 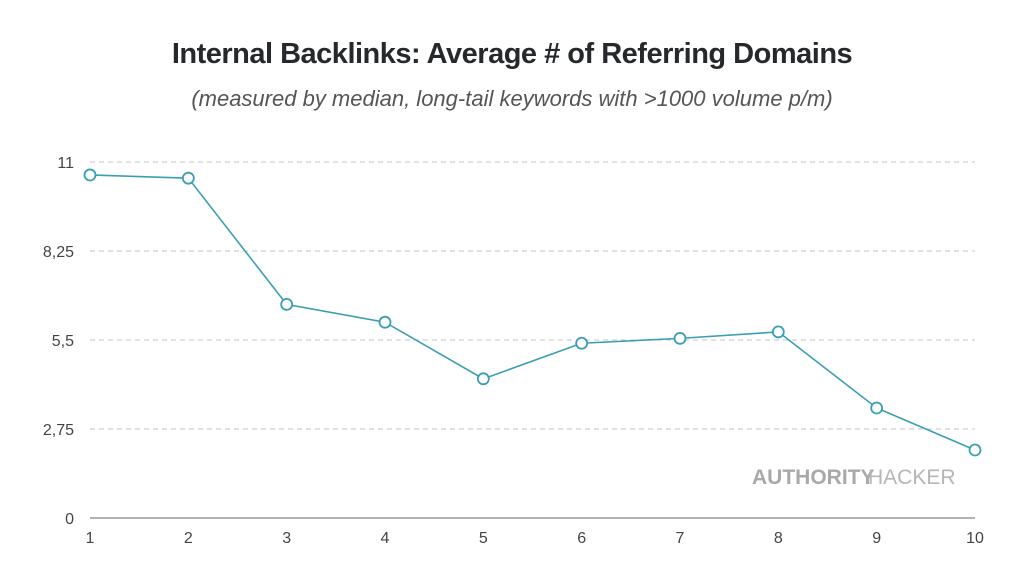 I want to click on x-tick-label: 6, so click(x=581, y=538).